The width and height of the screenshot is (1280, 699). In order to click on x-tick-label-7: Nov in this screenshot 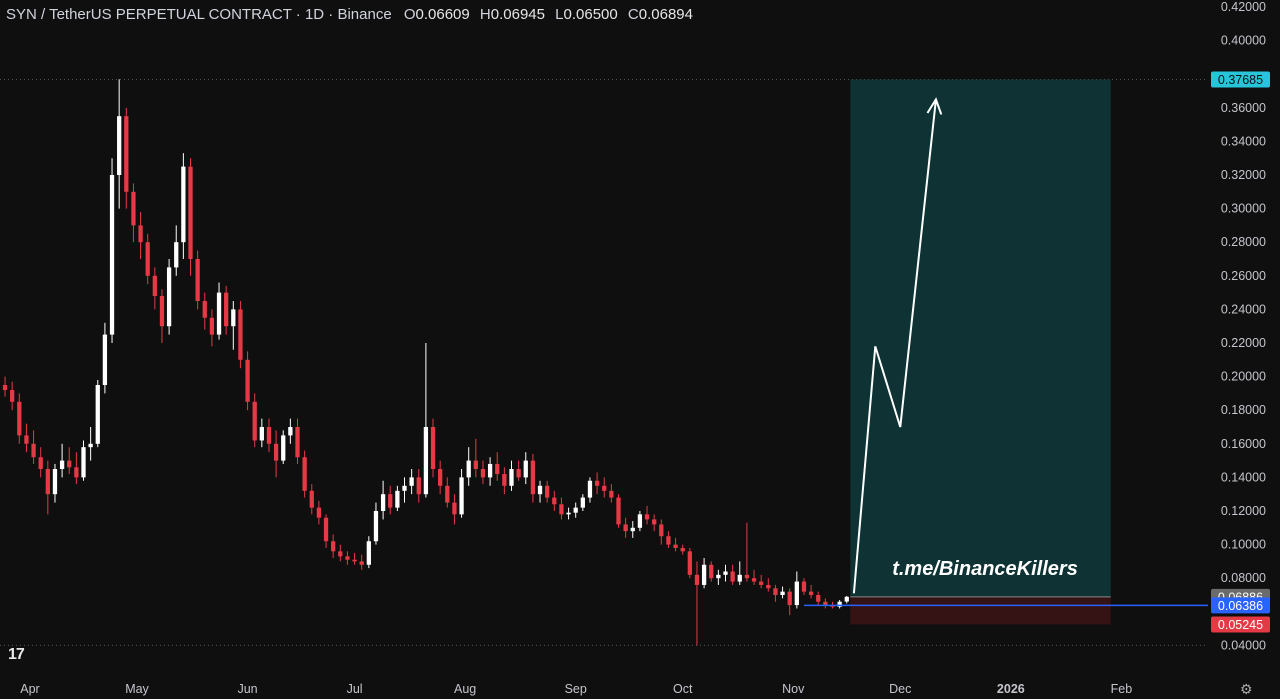, I will do `click(793, 689)`.